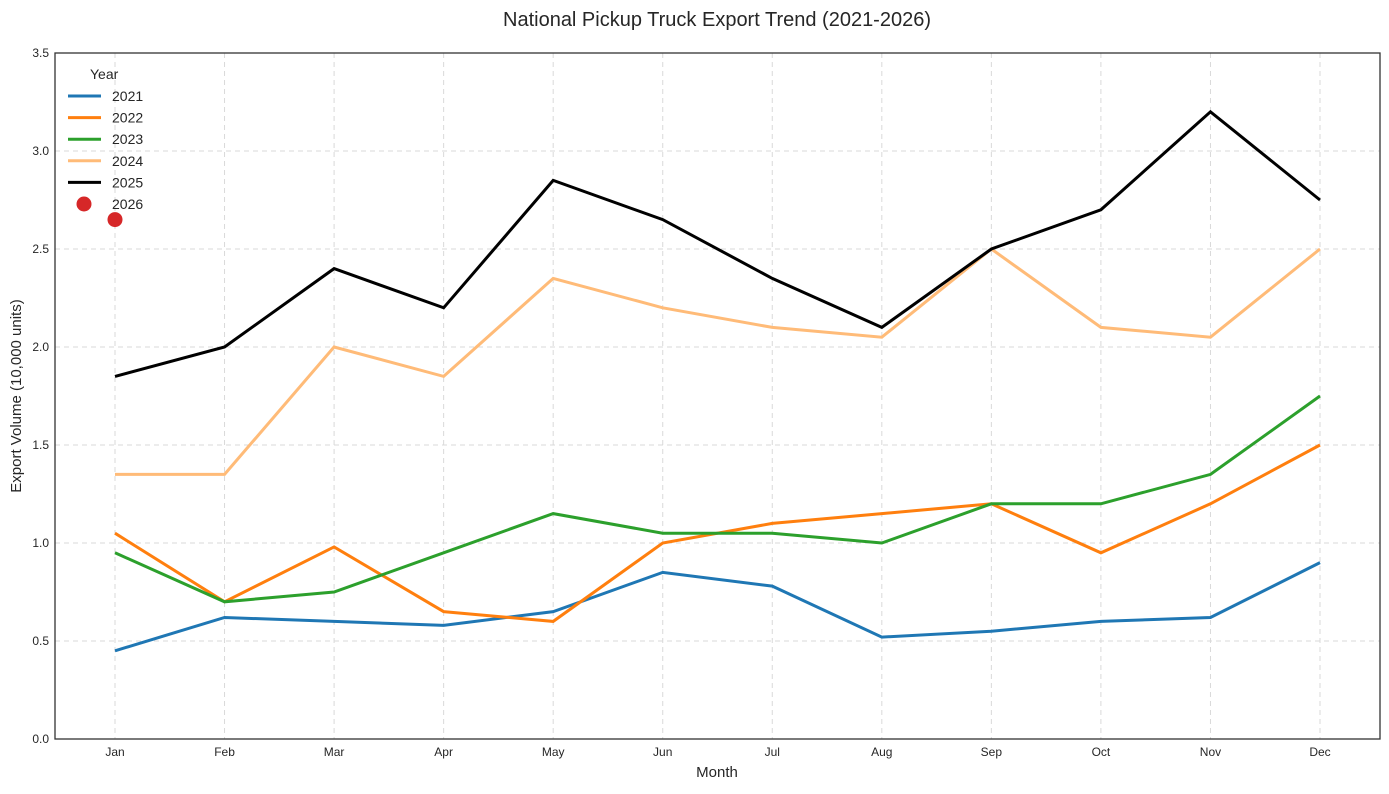  What do you see at coordinates (40, 739) in the screenshot?
I see `y-tick-label: 0.0` at bounding box center [40, 739].